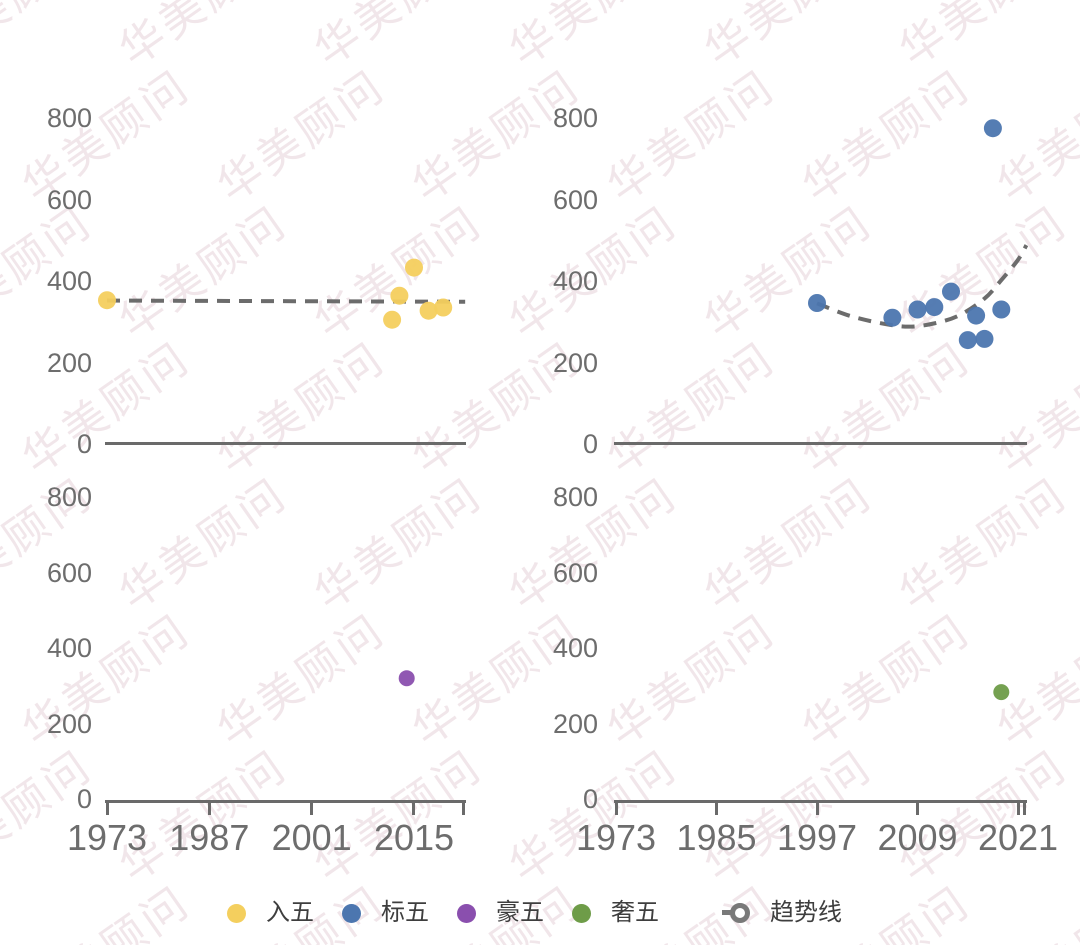 This screenshot has width=1080, height=945. What do you see at coordinates (736, 913) in the screenshot?
I see `trendline-ring-icon` at bounding box center [736, 913].